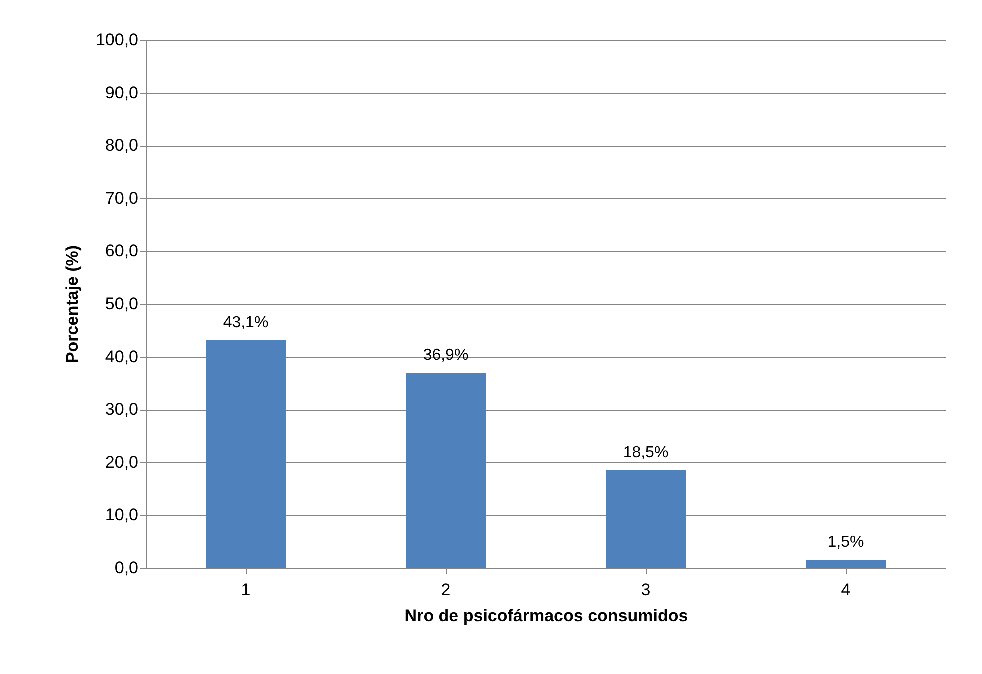  I want to click on y-tick-label: 0,0, so click(126, 568).